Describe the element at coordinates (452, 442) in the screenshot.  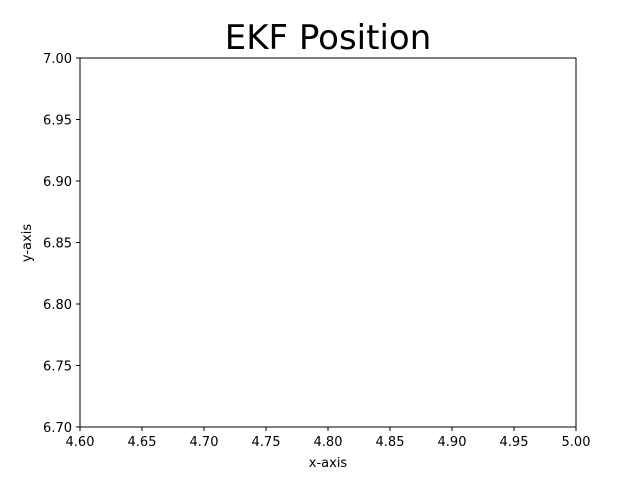
I see `x-tick-label: 4.90` at that location.